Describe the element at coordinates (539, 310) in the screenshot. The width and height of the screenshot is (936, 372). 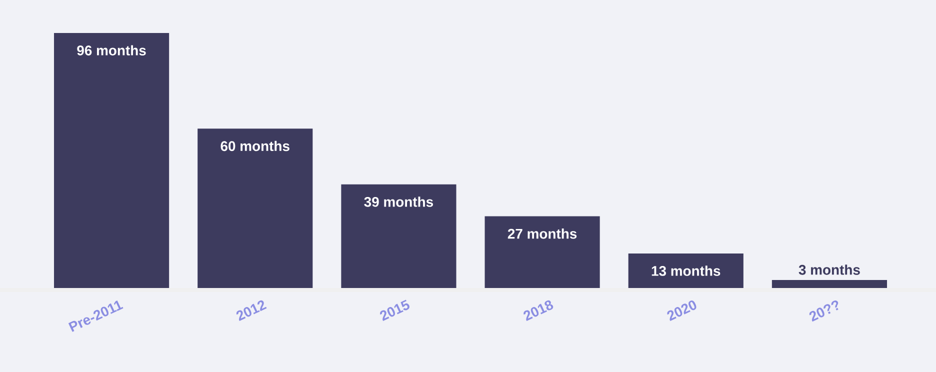
I see `x-tick-label: 2018` at that location.